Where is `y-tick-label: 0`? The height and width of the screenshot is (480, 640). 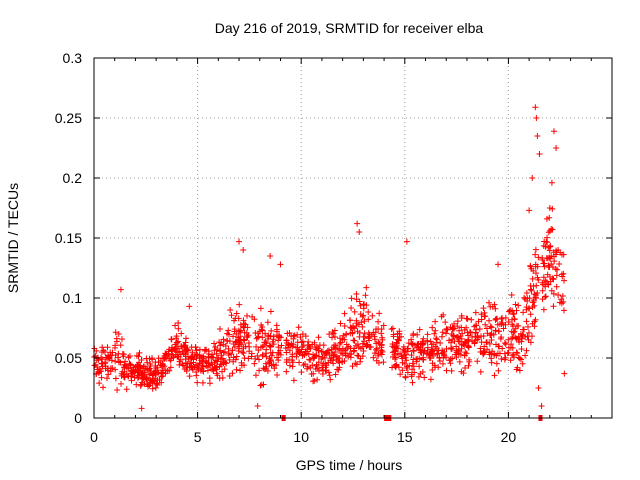
y-tick-label: 0 is located at coordinates (78, 418).